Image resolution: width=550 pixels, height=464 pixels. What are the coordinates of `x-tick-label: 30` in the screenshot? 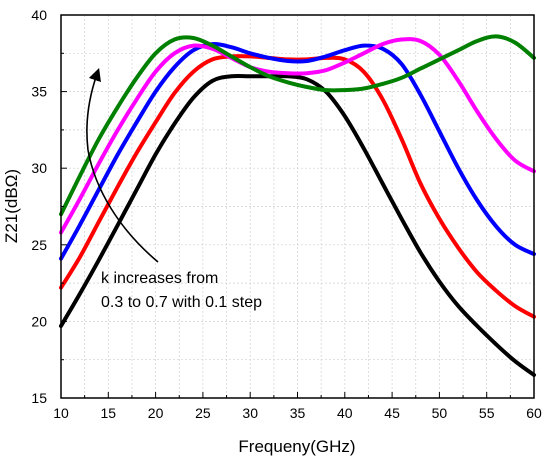 It's located at (250, 413).